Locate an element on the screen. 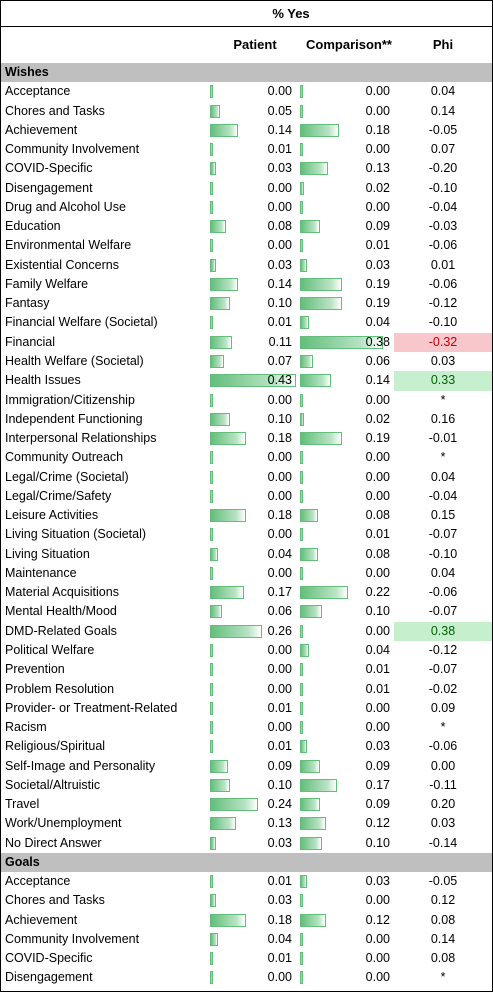 The width and height of the screenshot is (493, 992). patient-cell: 0.14 is located at coordinates (254, 130).